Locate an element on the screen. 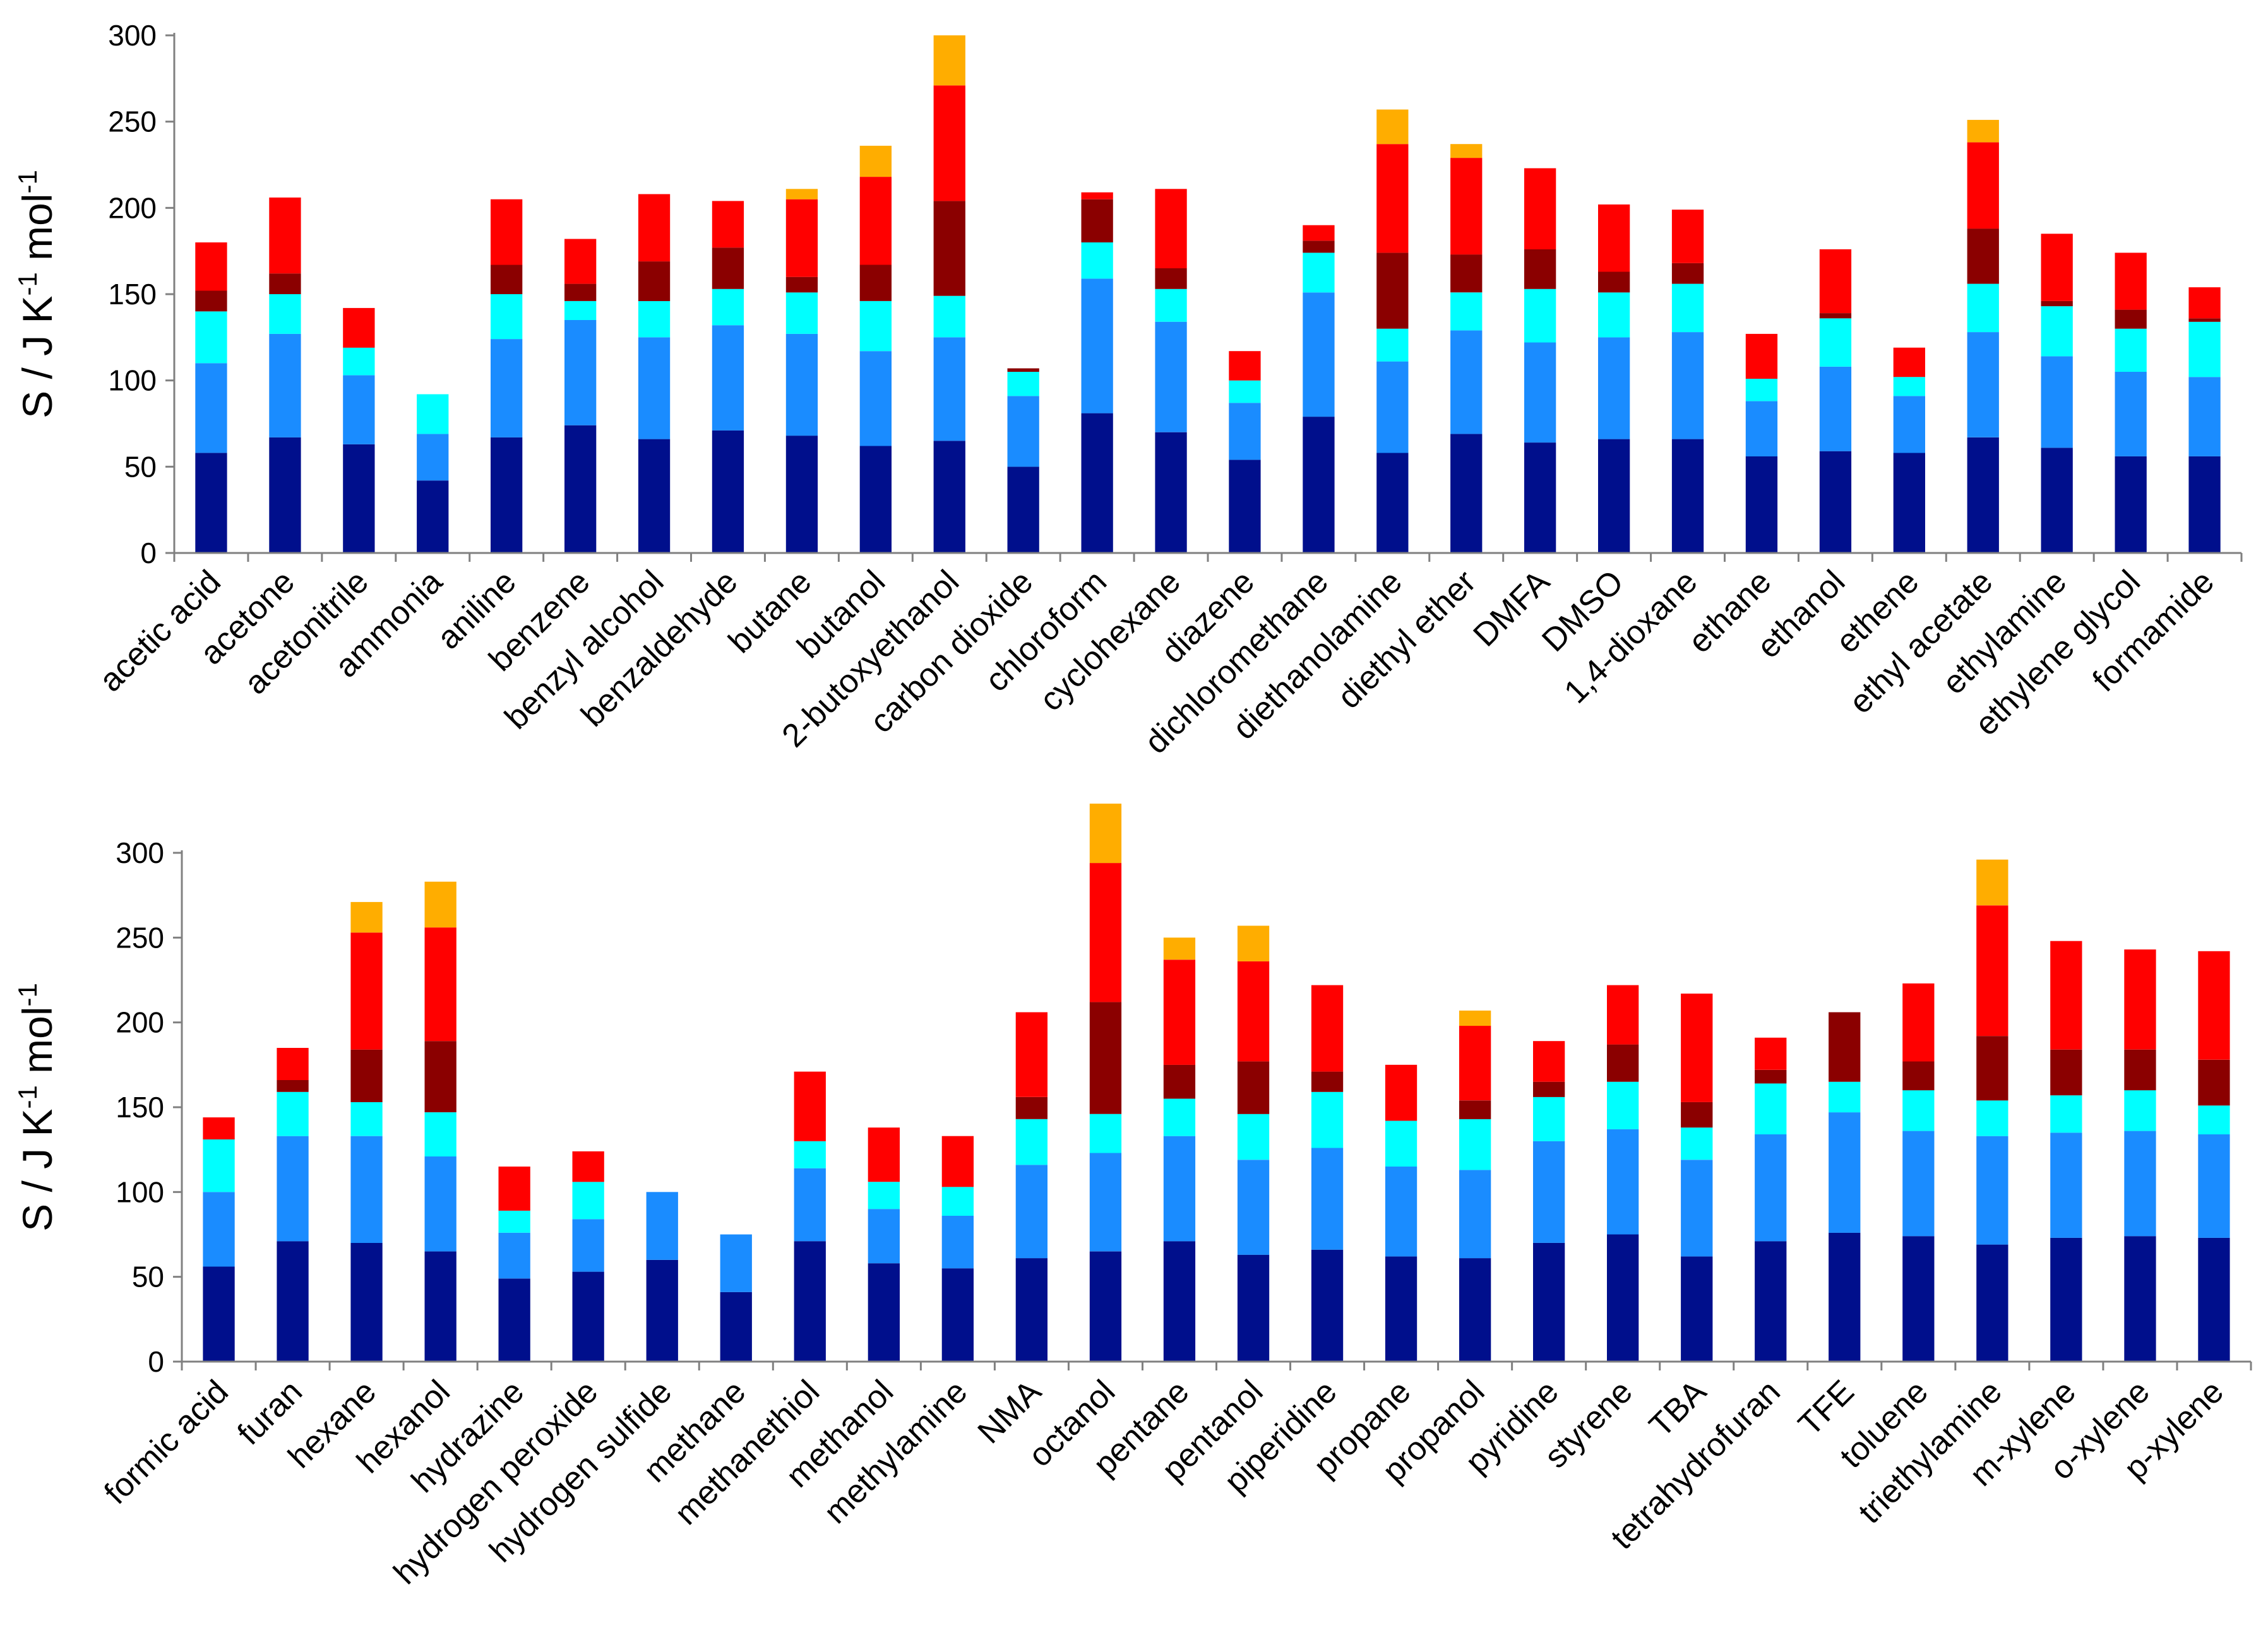 Image resolution: width=2268 pixels, height=1640 pixels. x-category-label: formic acid is located at coordinates (166, 1442).